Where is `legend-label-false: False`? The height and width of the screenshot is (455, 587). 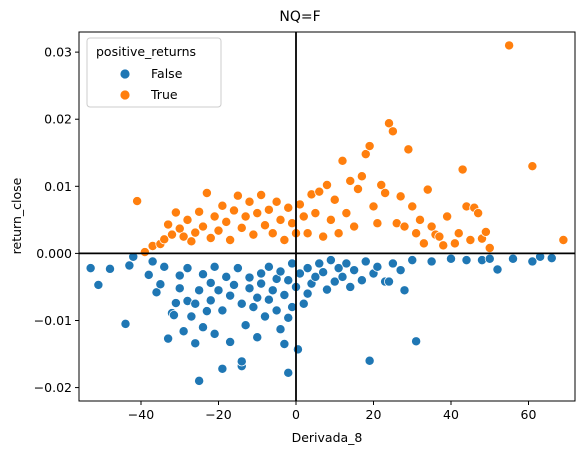 legend-label-false: False is located at coordinates (167, 73).